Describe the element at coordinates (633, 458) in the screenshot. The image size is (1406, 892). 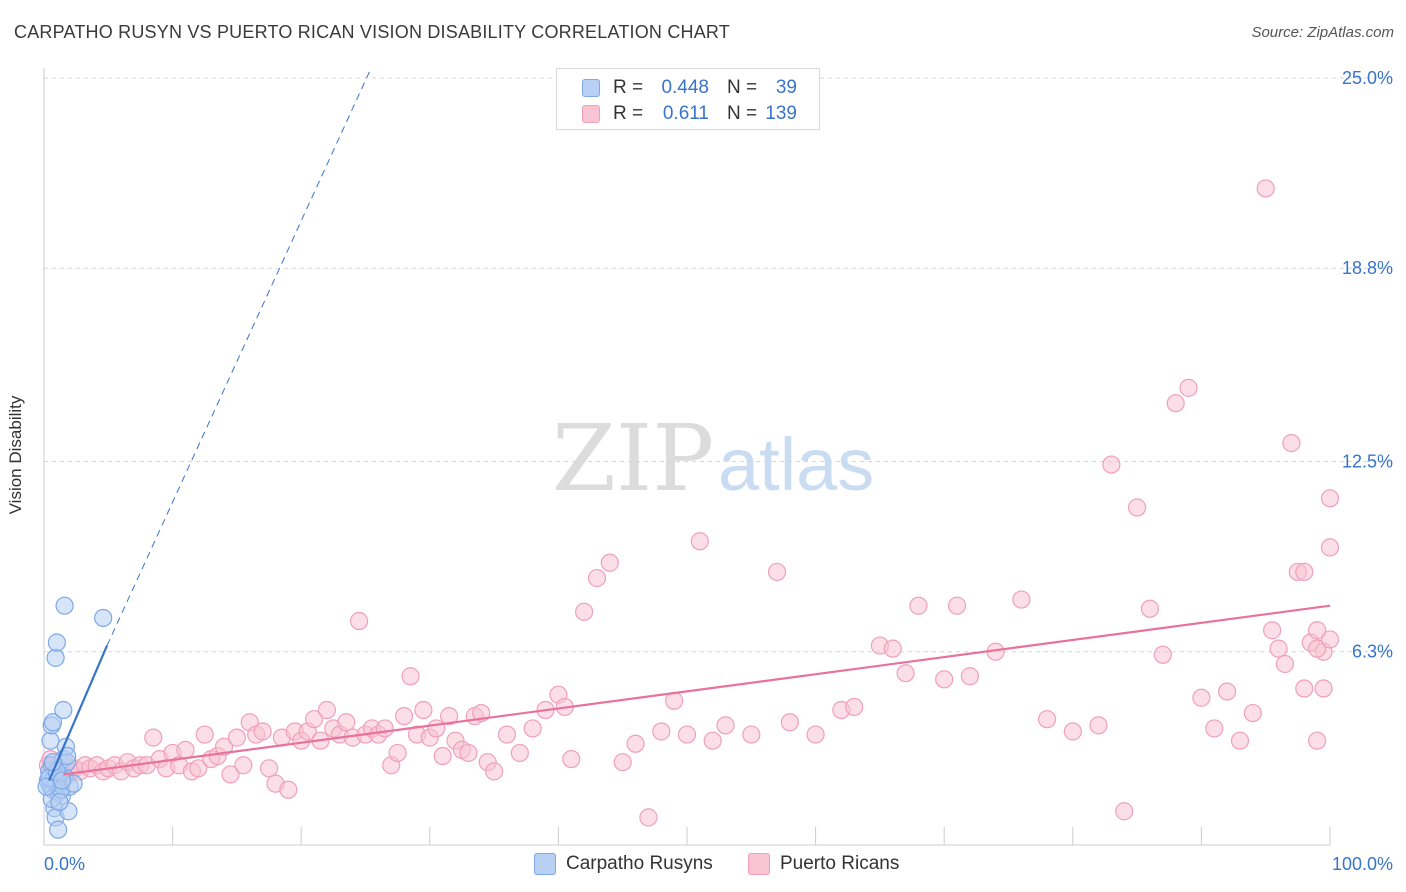
I see `watermark-zip: ZIP` at that location.